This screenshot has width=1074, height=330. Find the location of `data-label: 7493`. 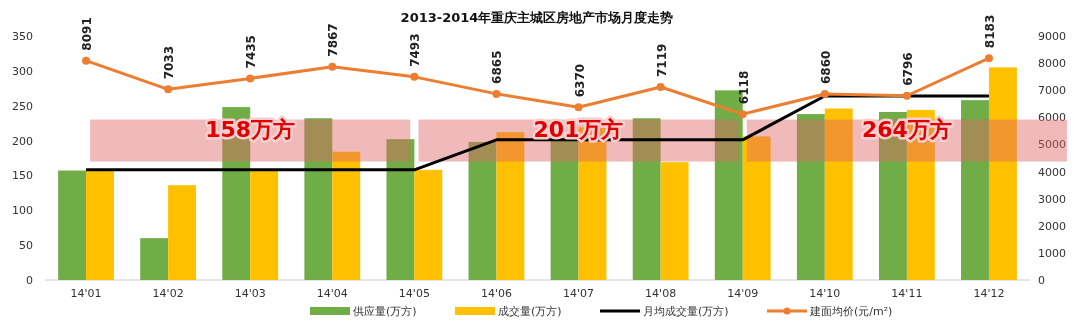

data-label: 7493 is located at coordinates (415, 50).